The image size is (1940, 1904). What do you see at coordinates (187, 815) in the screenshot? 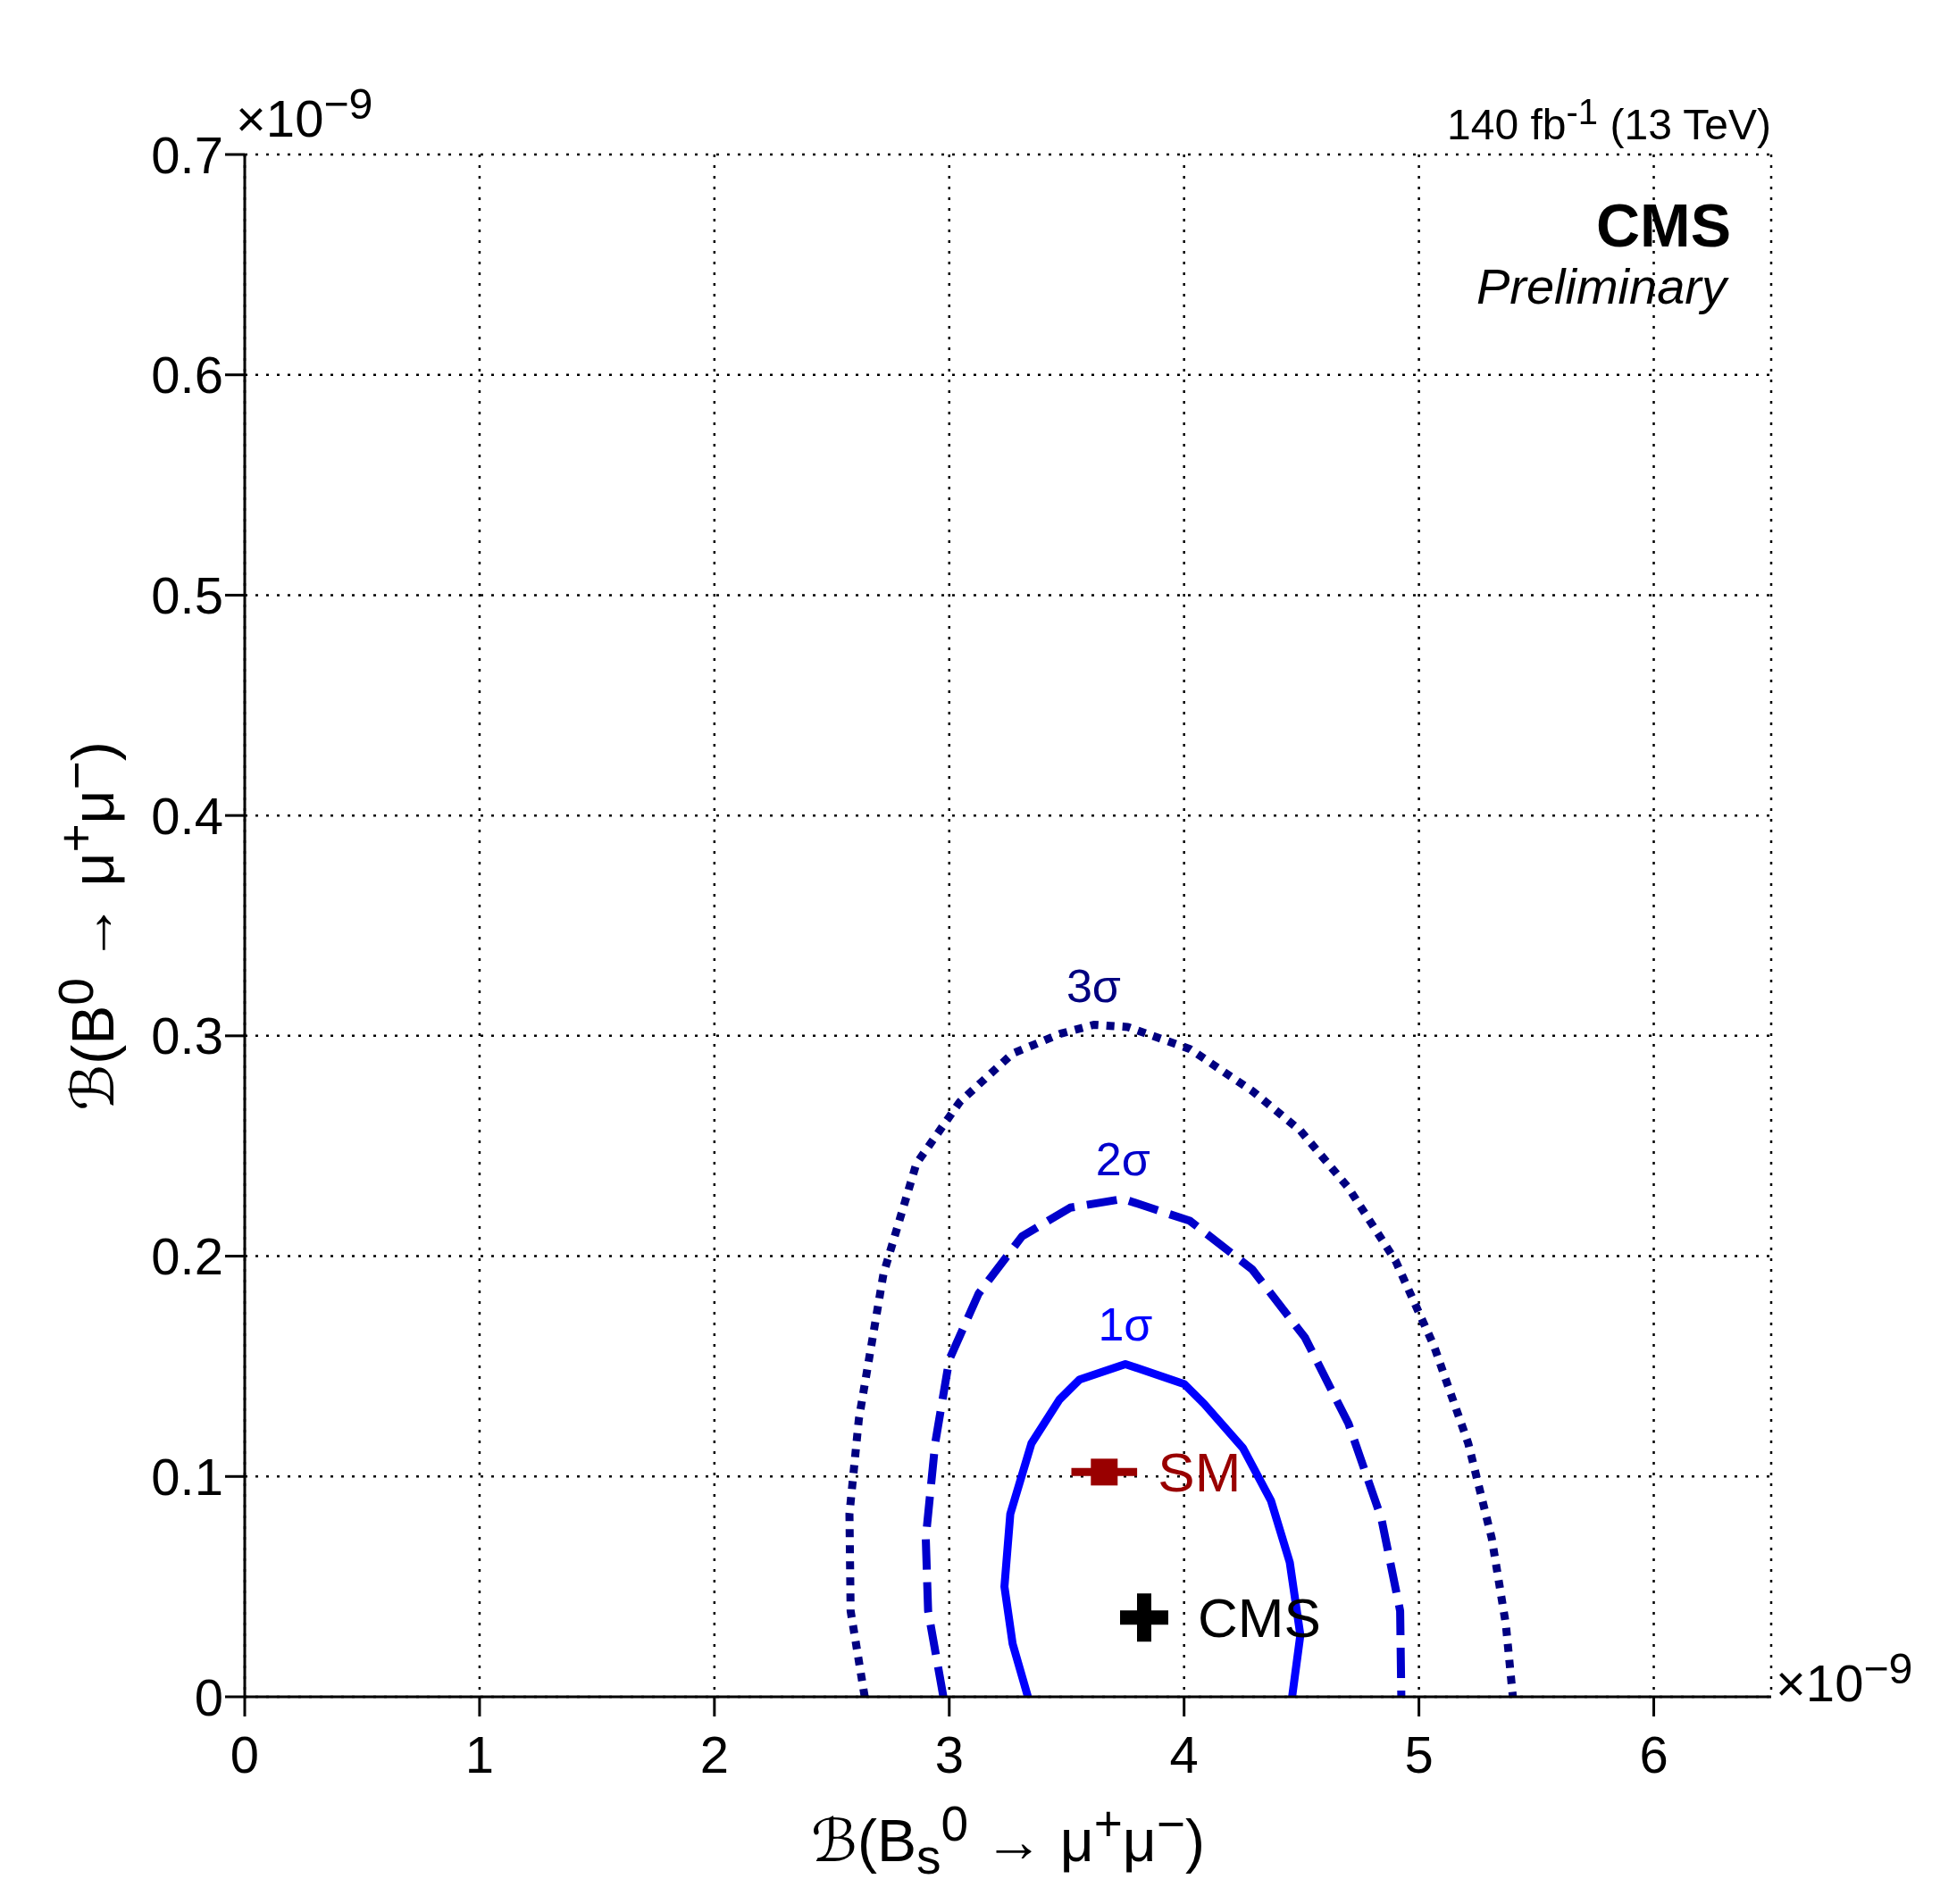
I see `y-tick-label: 0.4` at bounding box center [187, 815].